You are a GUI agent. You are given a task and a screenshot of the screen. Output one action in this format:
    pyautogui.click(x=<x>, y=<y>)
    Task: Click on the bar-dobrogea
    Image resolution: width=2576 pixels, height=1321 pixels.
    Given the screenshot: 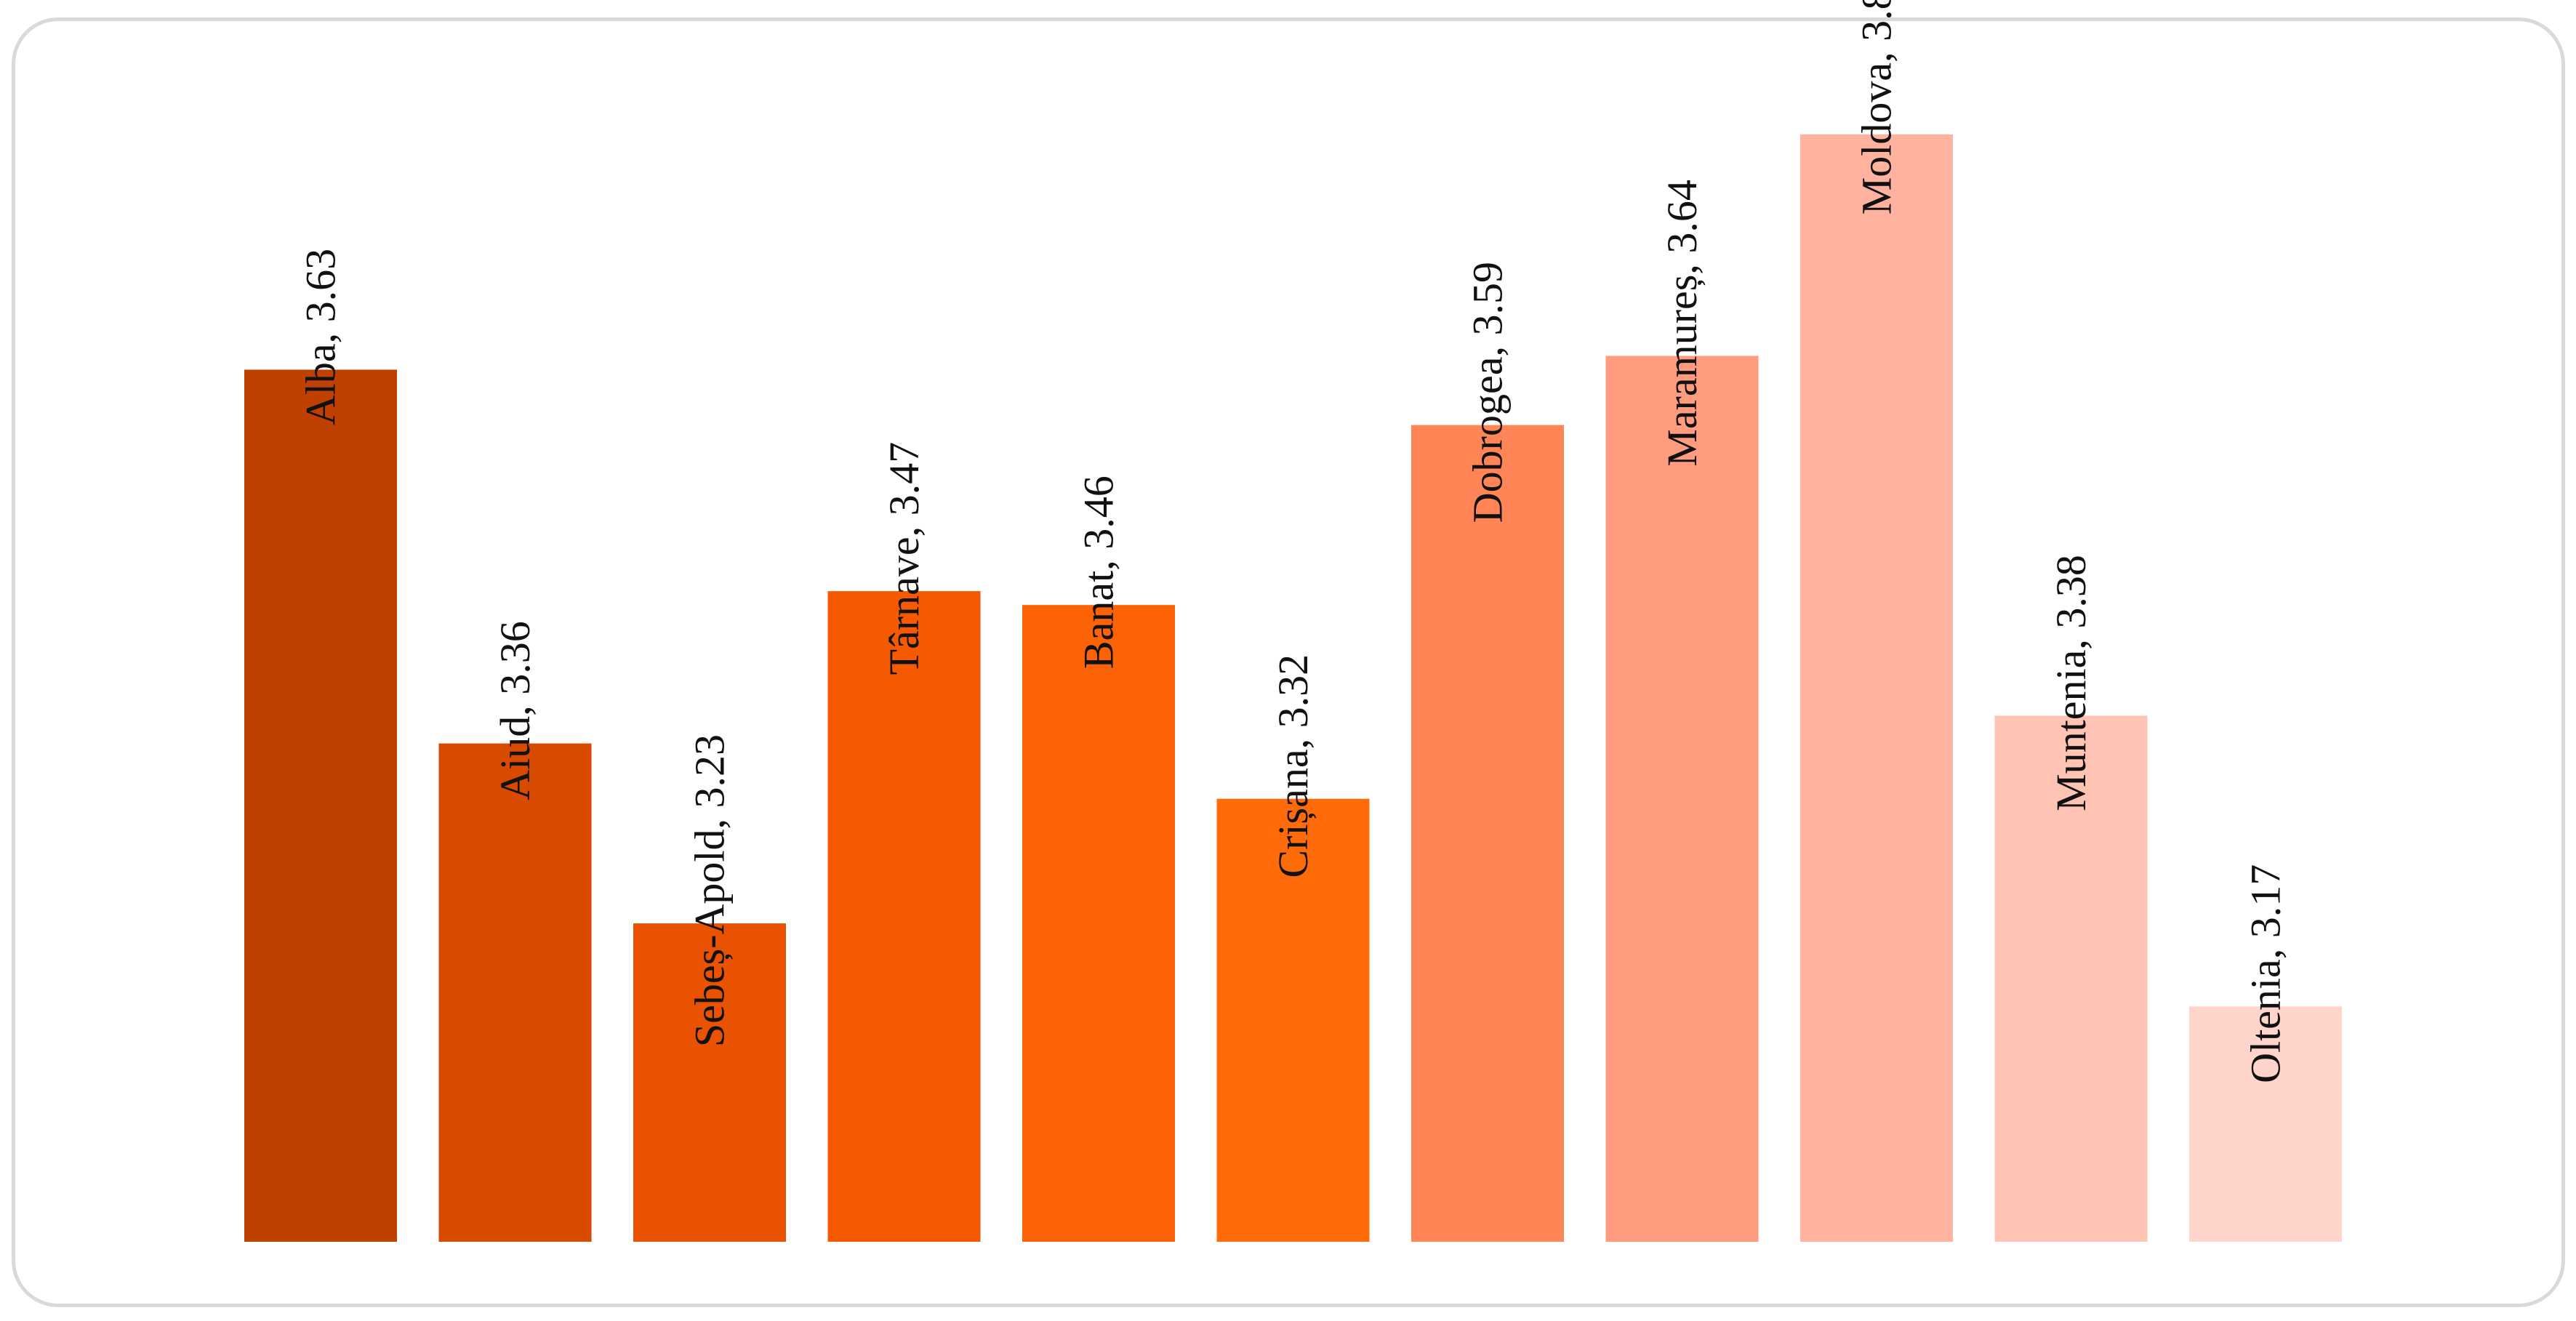 What is the action you would take?
    pyautogui.click(x=1487, y=833)
    